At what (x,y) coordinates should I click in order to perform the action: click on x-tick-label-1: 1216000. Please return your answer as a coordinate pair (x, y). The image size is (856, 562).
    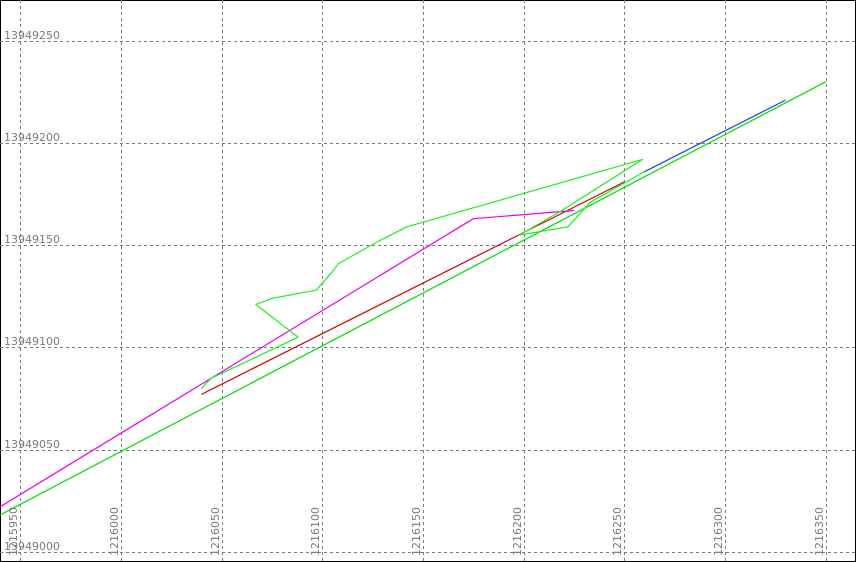
    Looking at the image, I should click on (114, 531).